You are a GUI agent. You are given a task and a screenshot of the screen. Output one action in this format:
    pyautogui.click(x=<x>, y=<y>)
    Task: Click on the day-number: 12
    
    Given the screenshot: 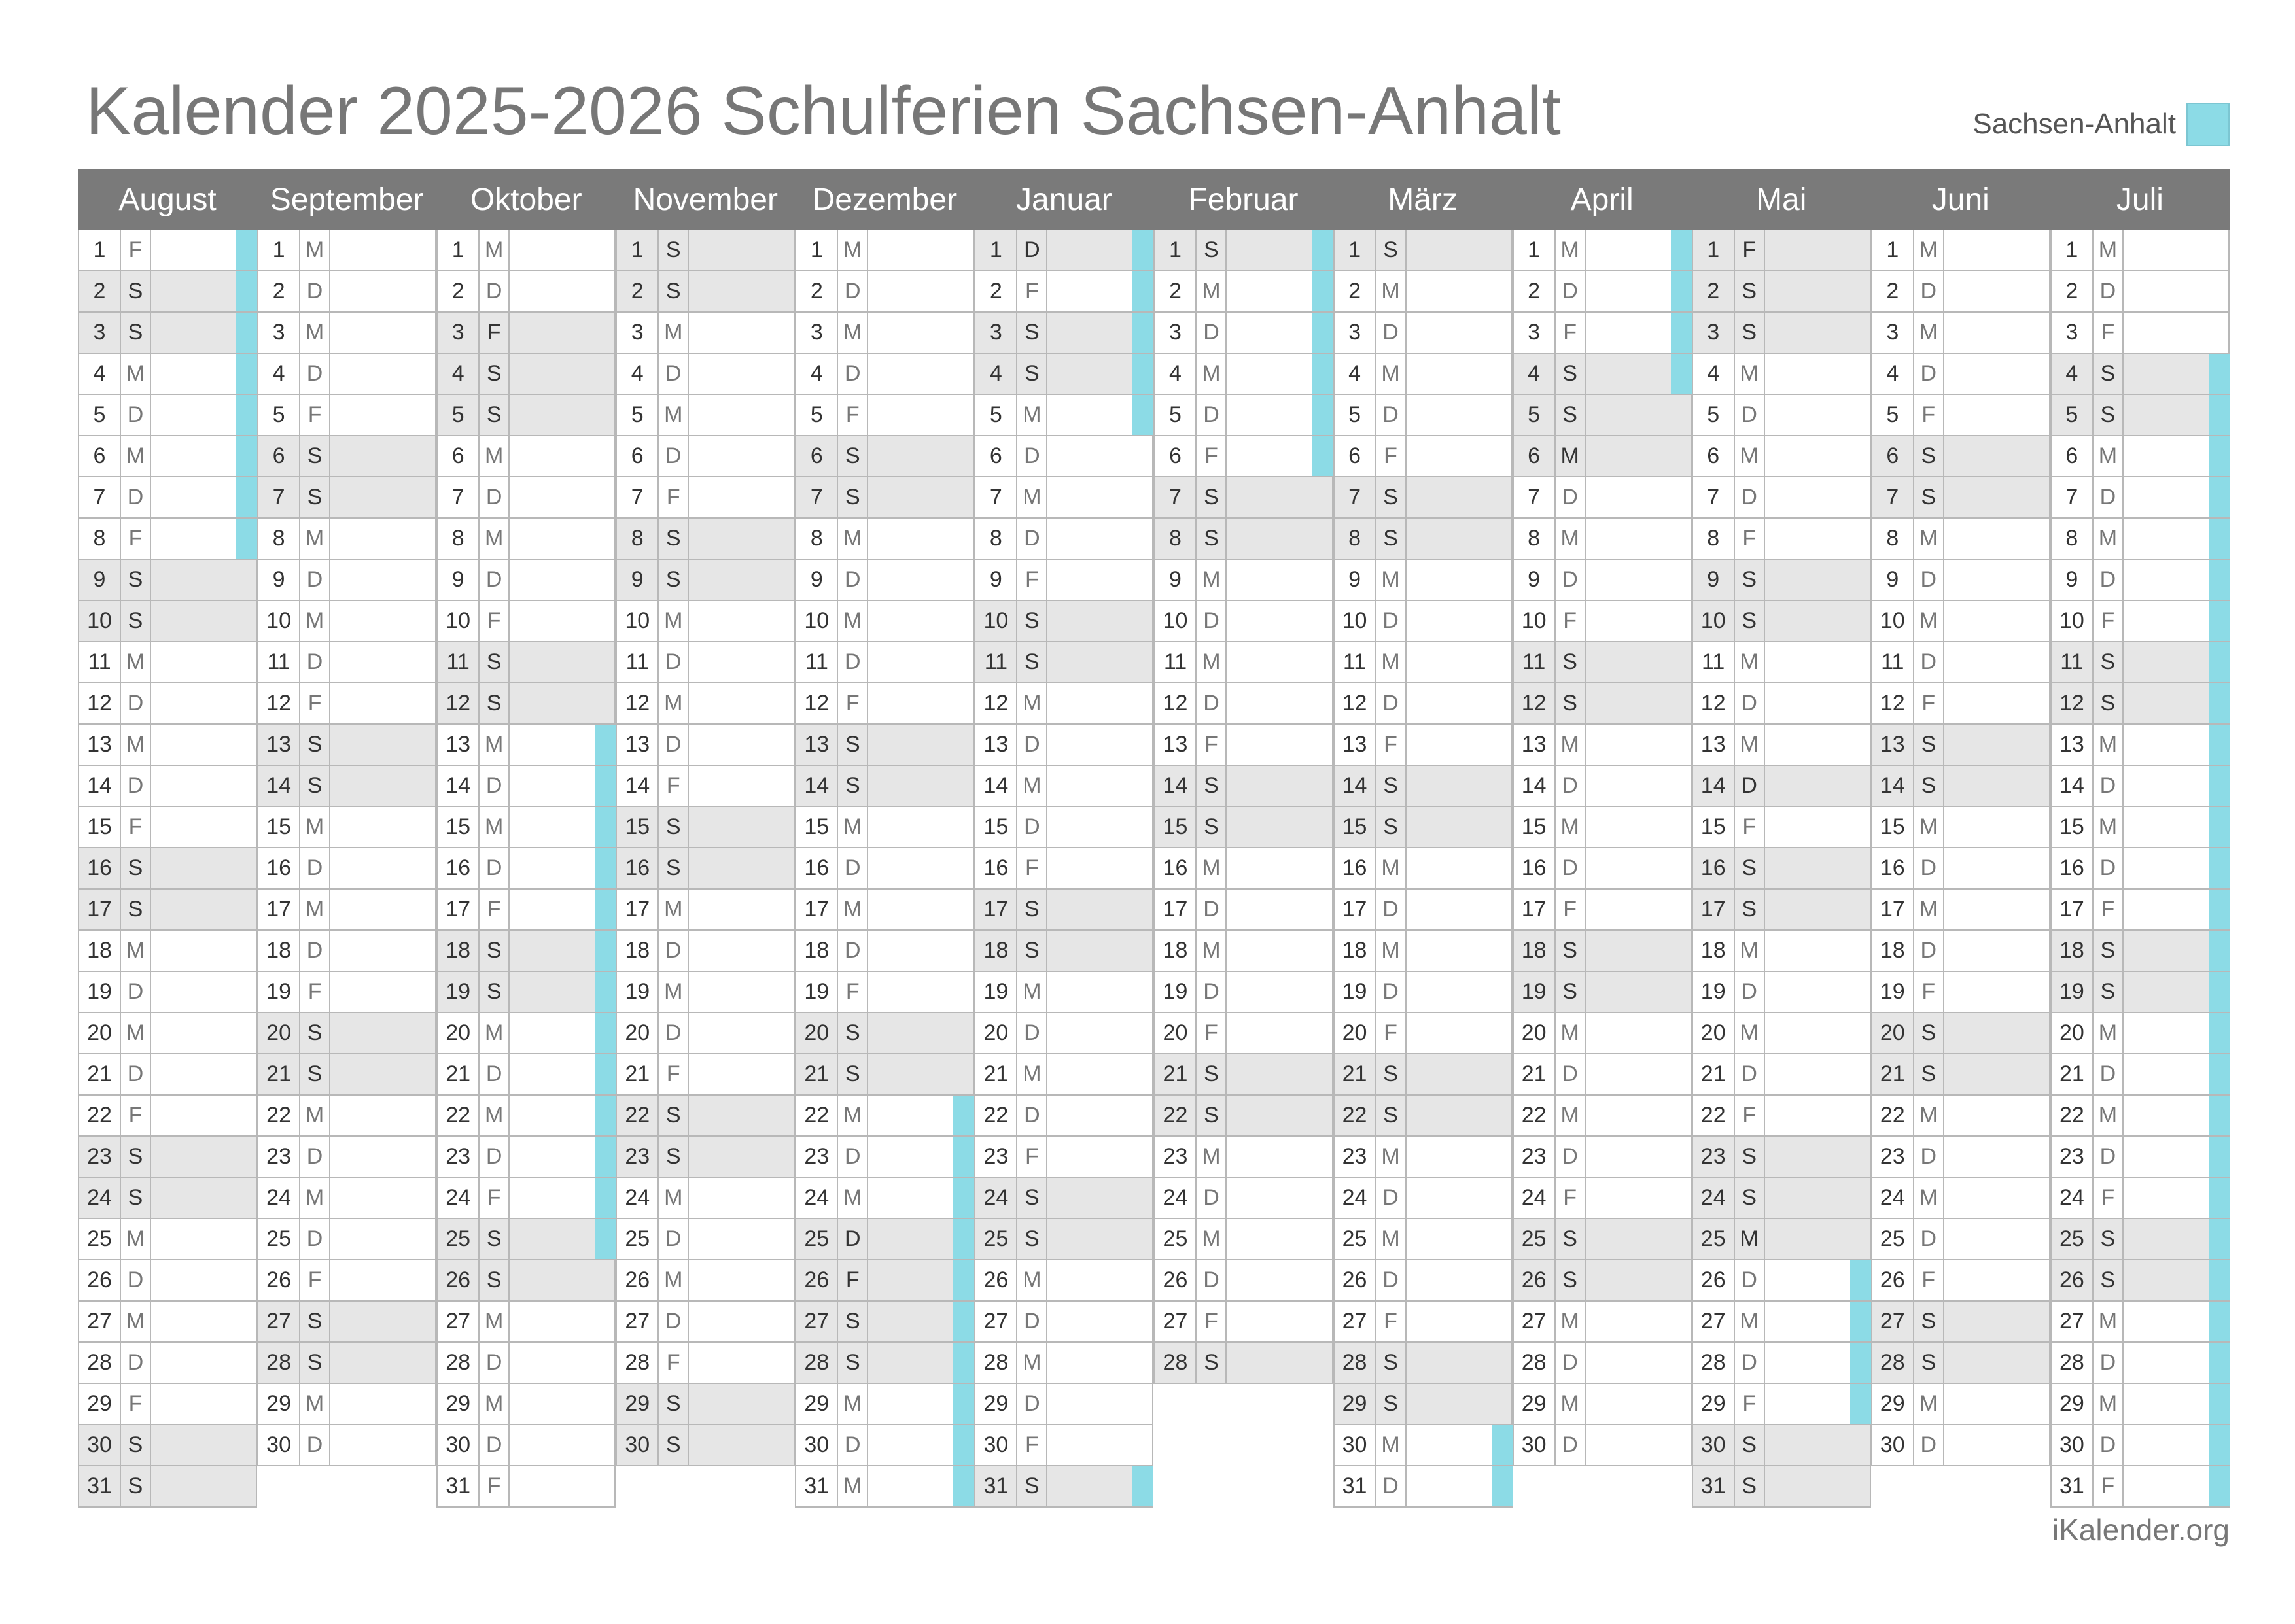 What is the action you would take?
    pyautogui.click(x=279, y=703)
    